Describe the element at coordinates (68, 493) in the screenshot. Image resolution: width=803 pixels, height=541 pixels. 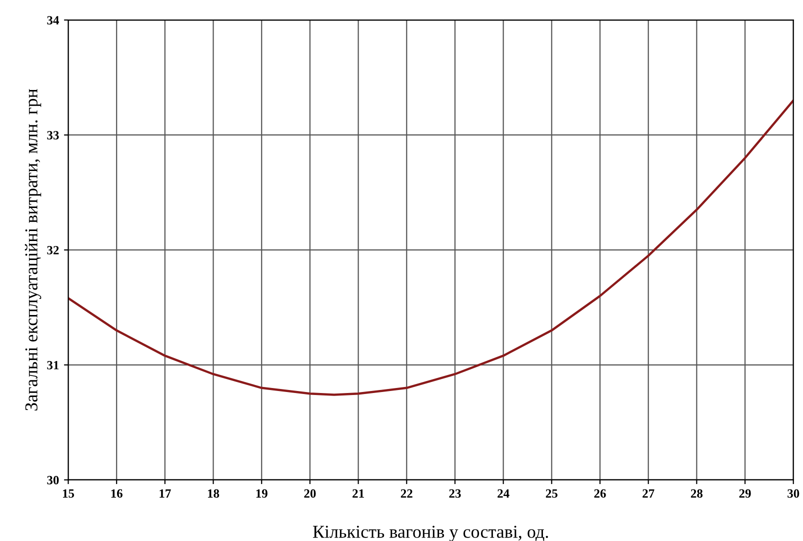
I see `x-tick-label: 15` at that location.